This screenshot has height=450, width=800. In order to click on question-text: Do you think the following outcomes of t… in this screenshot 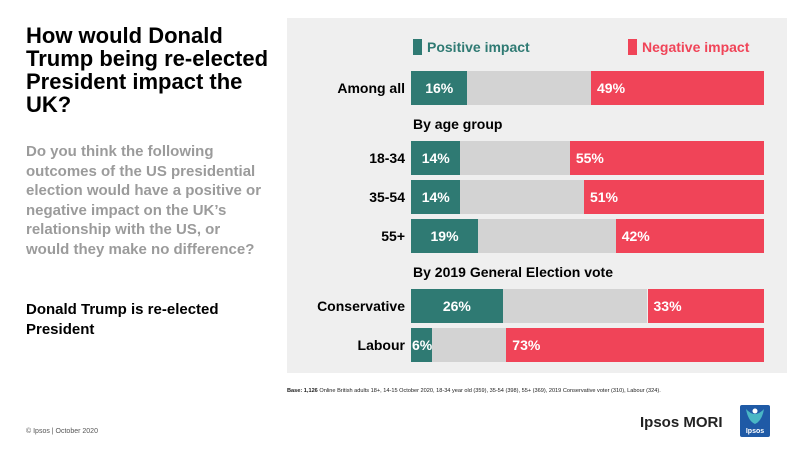, I will do `click(144, 200)`.